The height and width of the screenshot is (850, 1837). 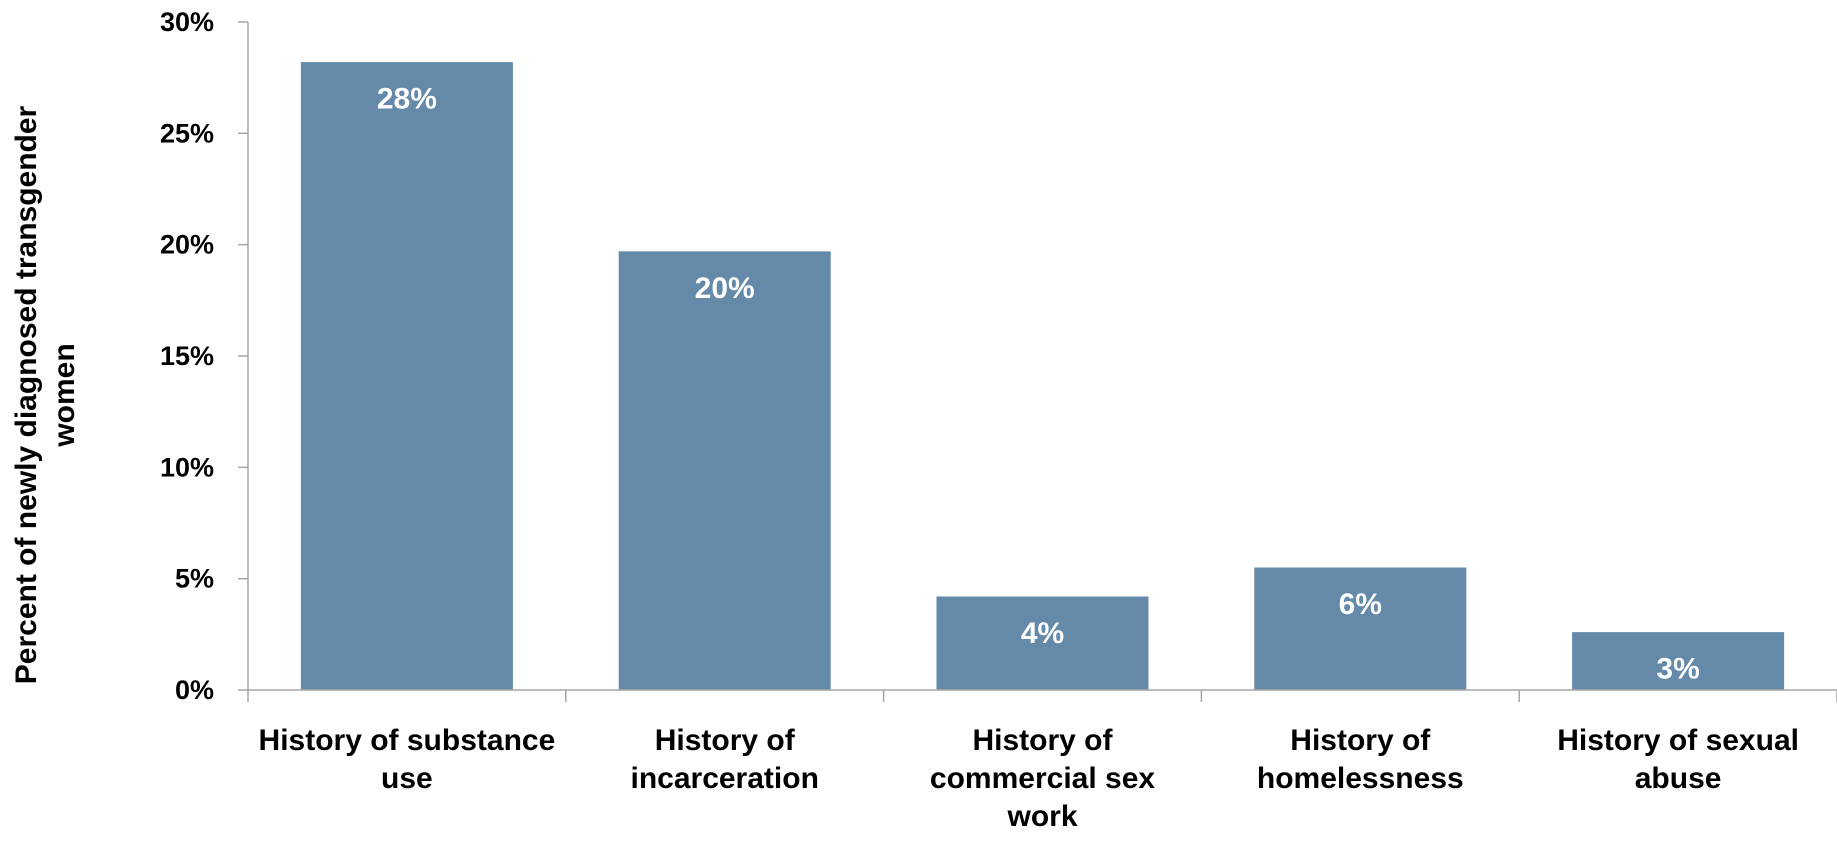 I want to click on data-label: 28%, so click(x=407, y=99).